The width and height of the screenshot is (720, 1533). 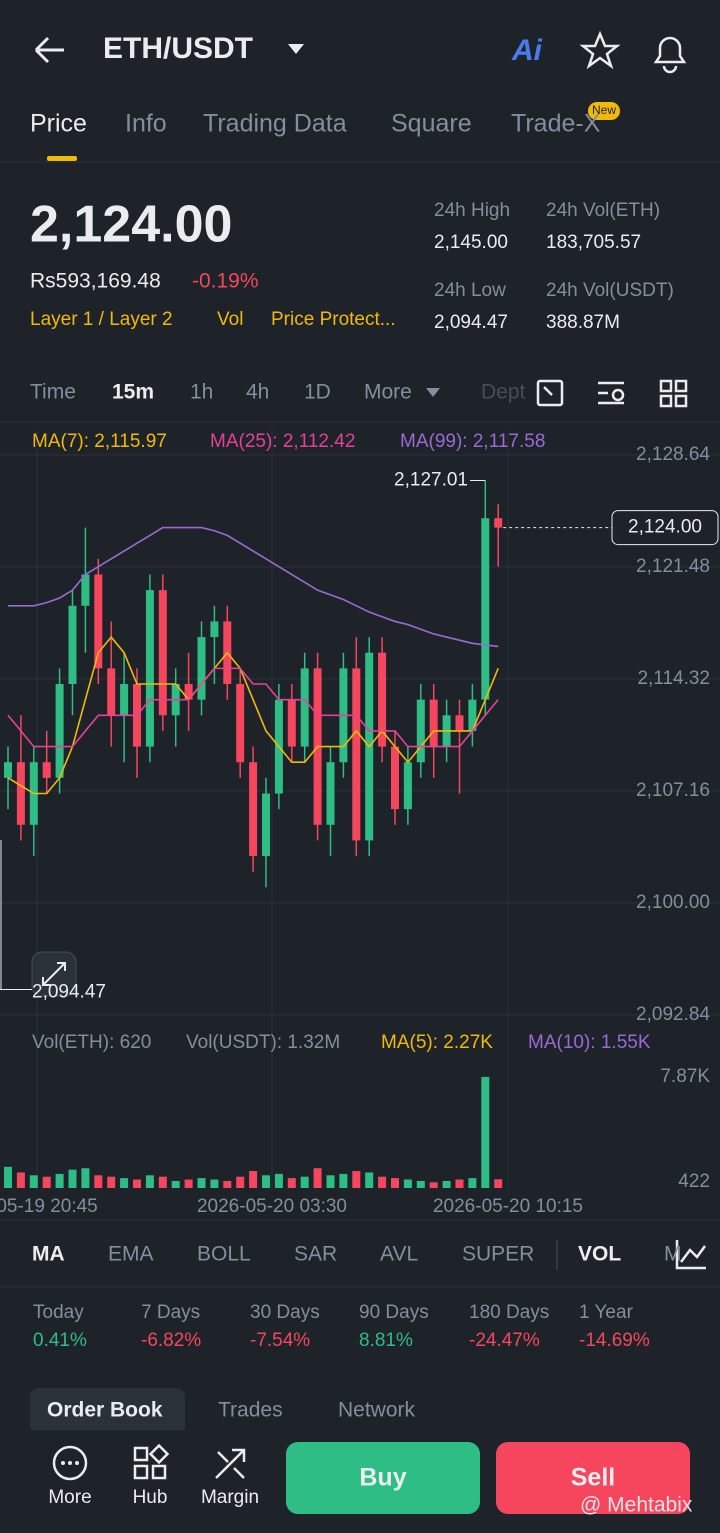 I want to click on pair-title: ETH/USDT, so click(x=178, y=48).